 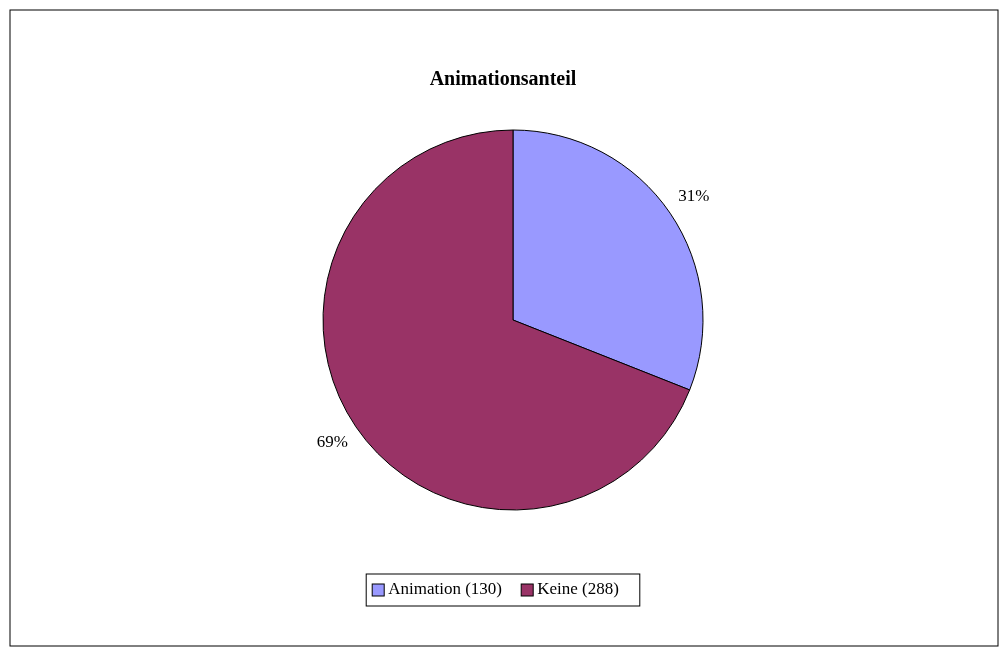 I want to click on data-label: 69%, so click(x=332, y=441).